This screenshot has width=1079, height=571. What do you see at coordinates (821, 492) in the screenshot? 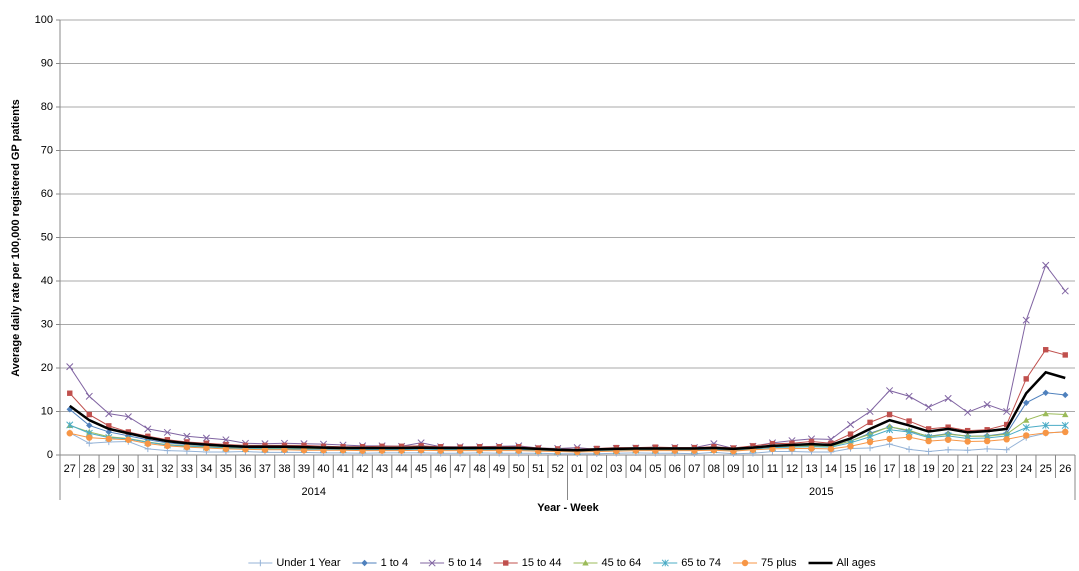
I see `x-group-label: 2015` at bounding box center [821, 492].